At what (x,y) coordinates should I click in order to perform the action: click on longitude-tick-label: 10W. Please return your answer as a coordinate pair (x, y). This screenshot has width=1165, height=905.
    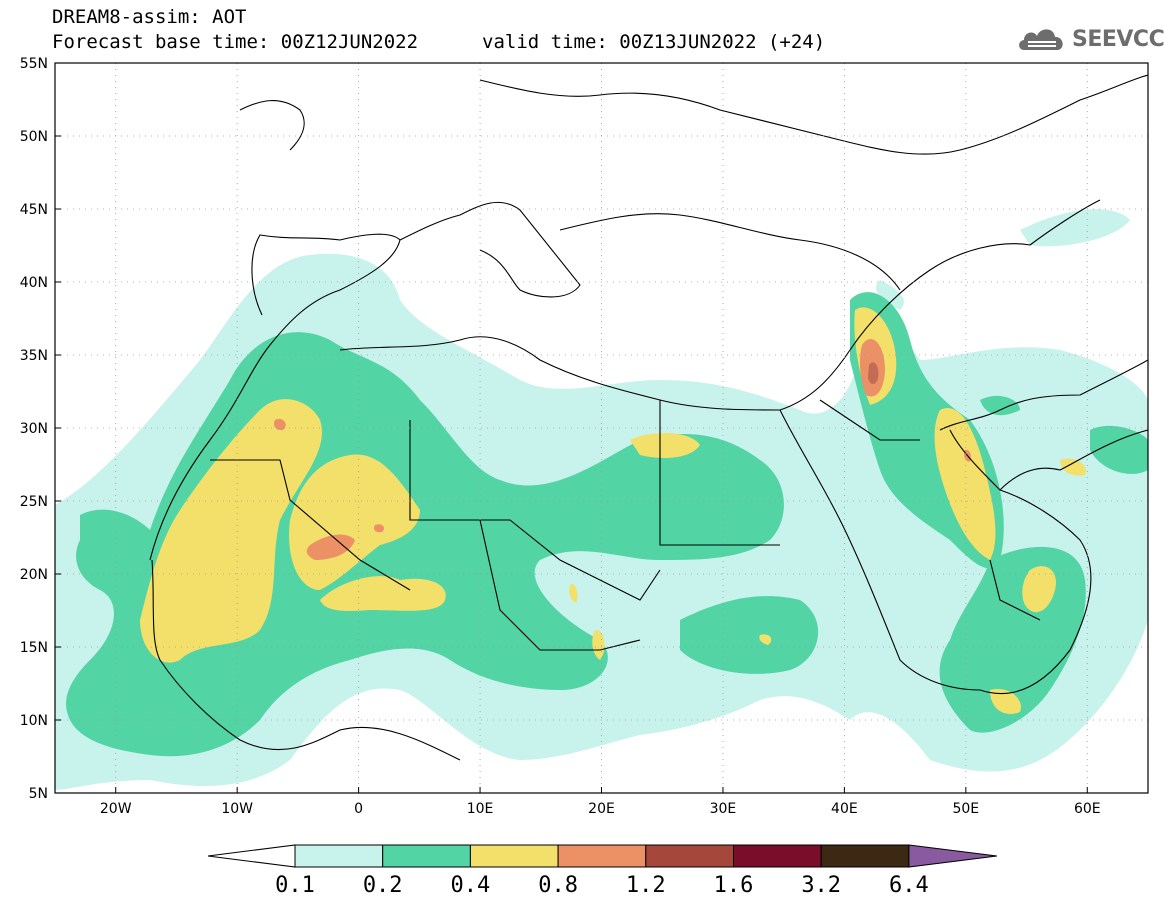
    Looking at the image, I should click on (237, 809).